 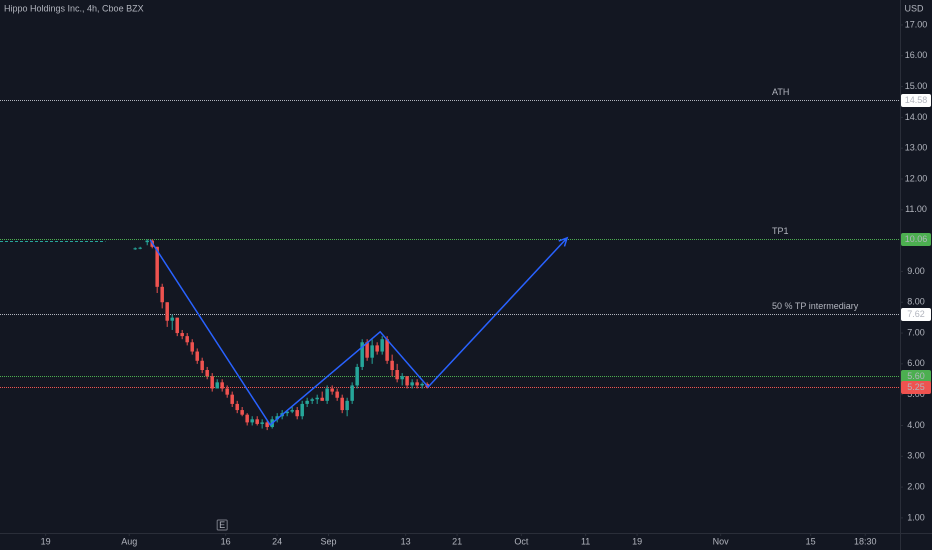 I want to click on level-text: ATH, so click(x=780, y=92).